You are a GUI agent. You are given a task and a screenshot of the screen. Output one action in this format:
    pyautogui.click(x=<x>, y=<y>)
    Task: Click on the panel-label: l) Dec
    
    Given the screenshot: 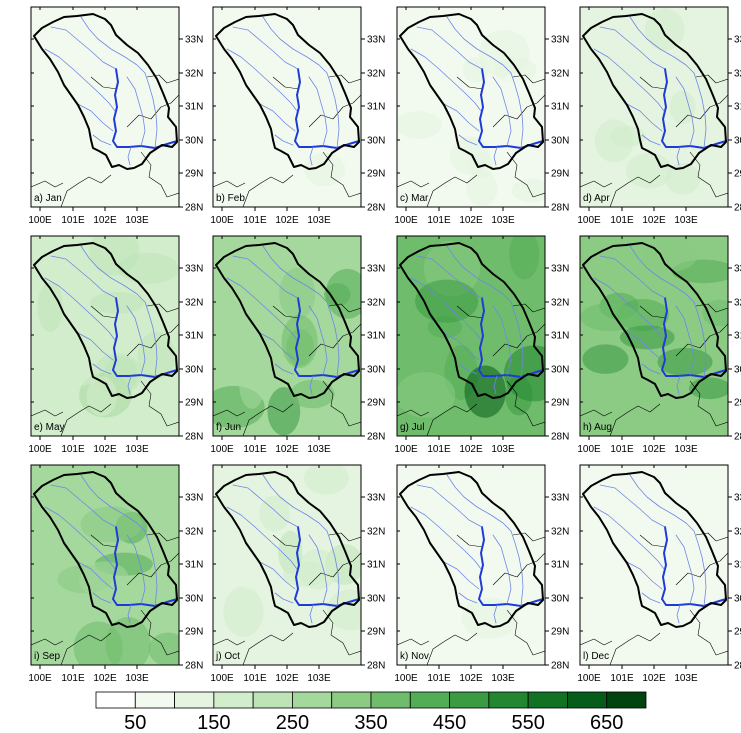 What is the action you would take?
    pyautogui.click(x=596, y=656)
    